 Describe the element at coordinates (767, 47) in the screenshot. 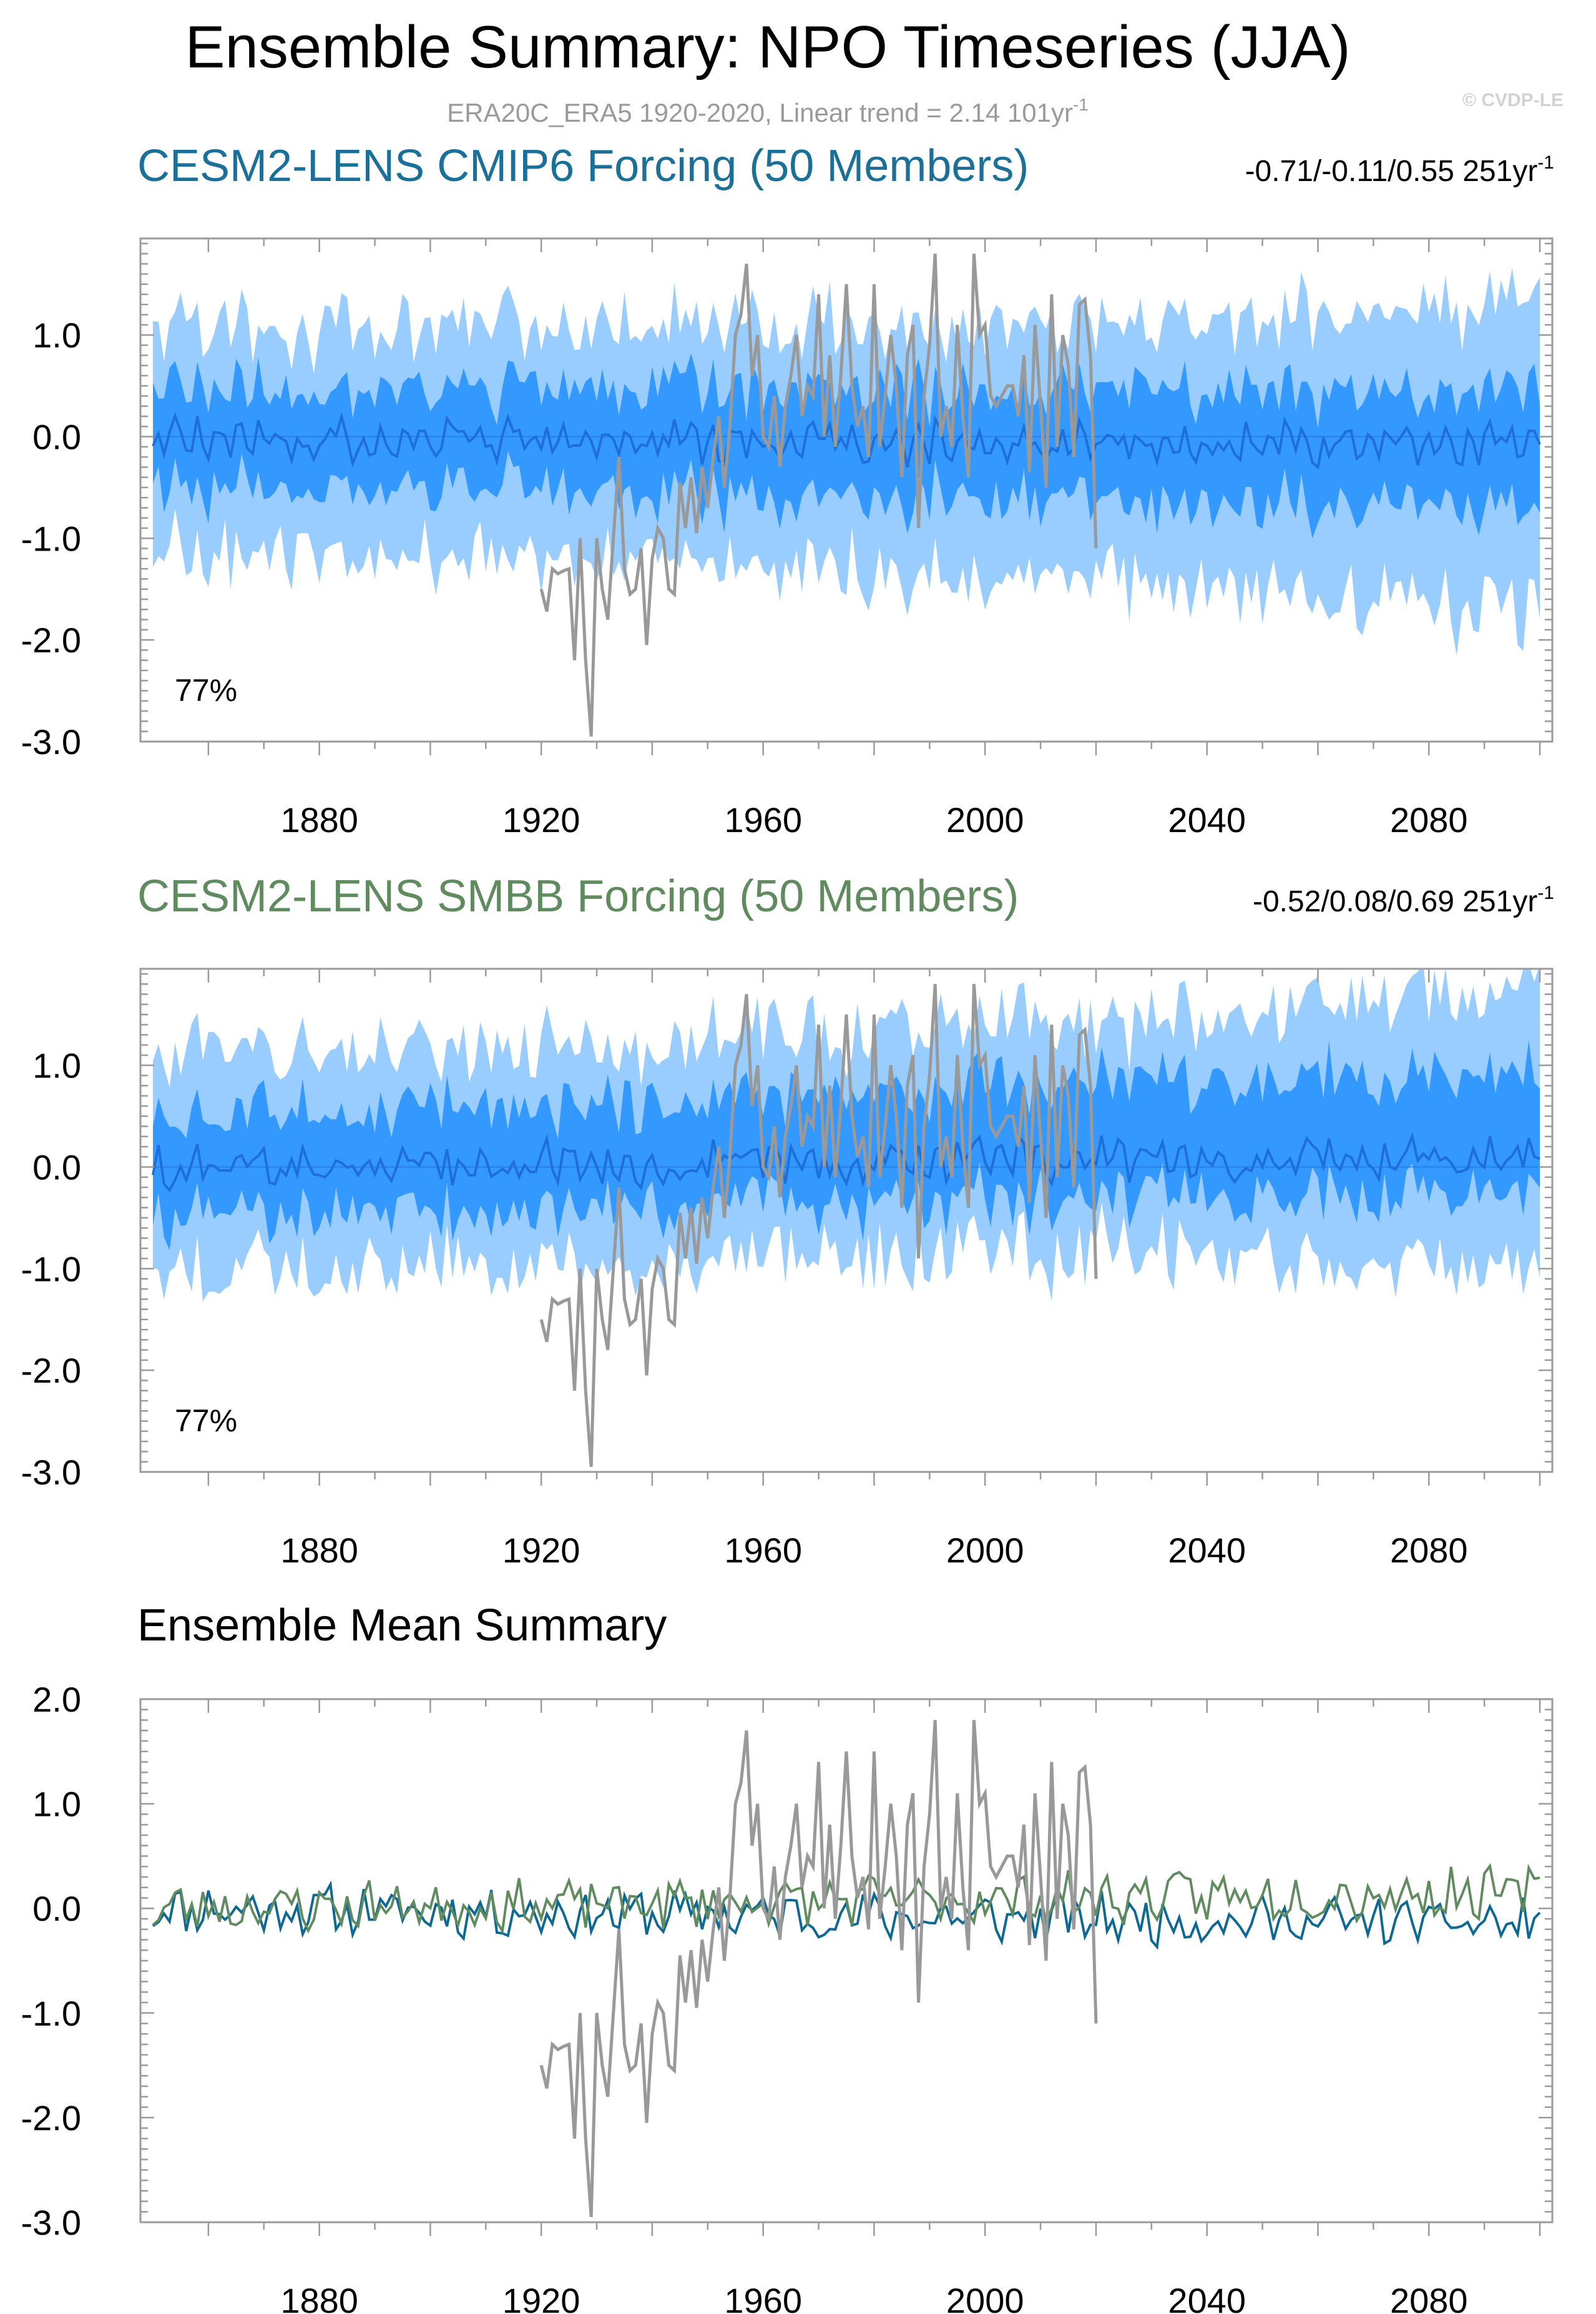

I see `figure-title: Ensemble Summary: NPO Timeseries (JJA)` at that location.